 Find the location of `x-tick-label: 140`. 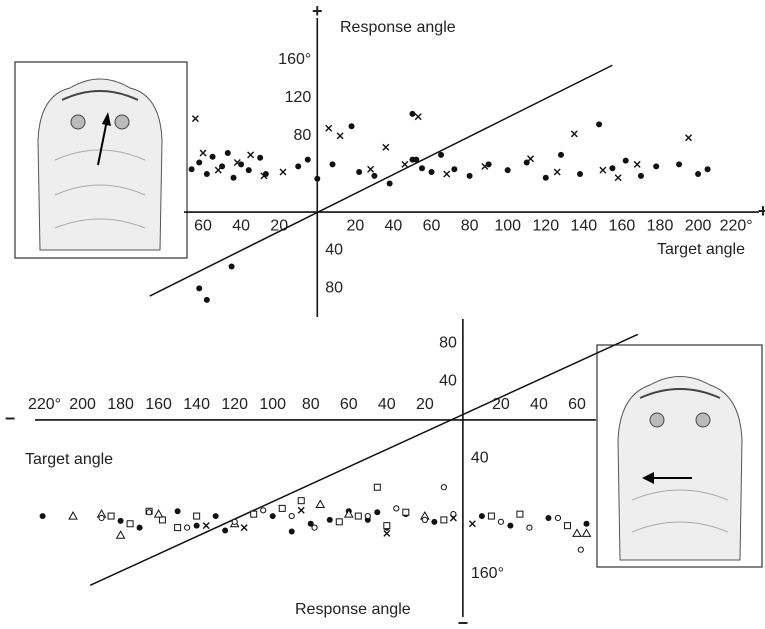

x-tick-label: 140 is located at coordinates (196, 404).